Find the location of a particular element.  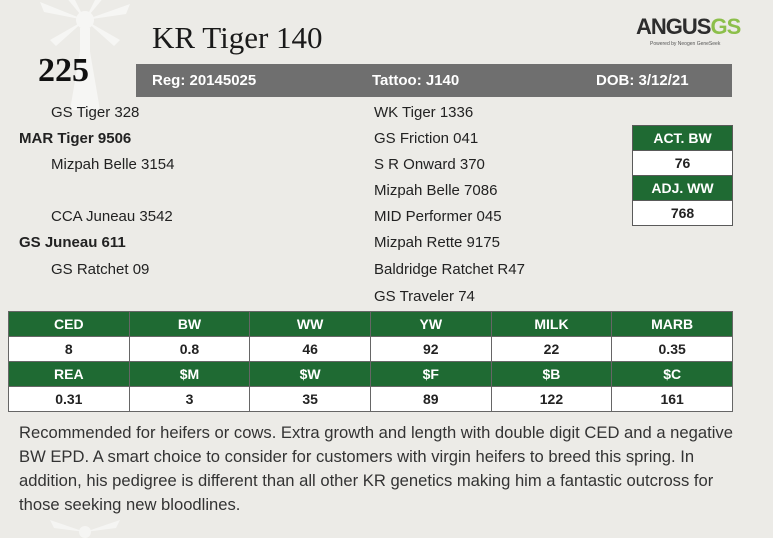

pedigree-ancestor-5: MID Performer 045 is located at coordinates (438, 216).